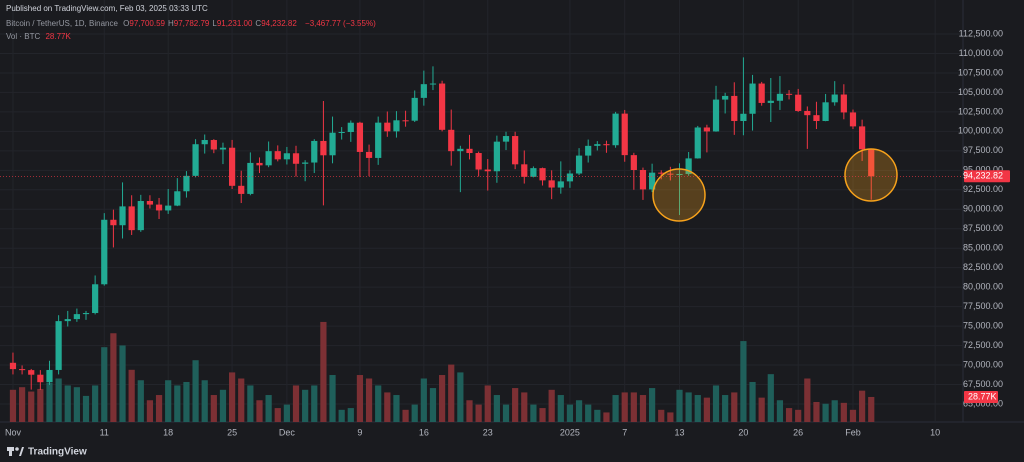  What do you see at coordinates (983, 364) in the screenshot?
I see `y-tick-label: 70,000.00` at bounding box center [983, 364].